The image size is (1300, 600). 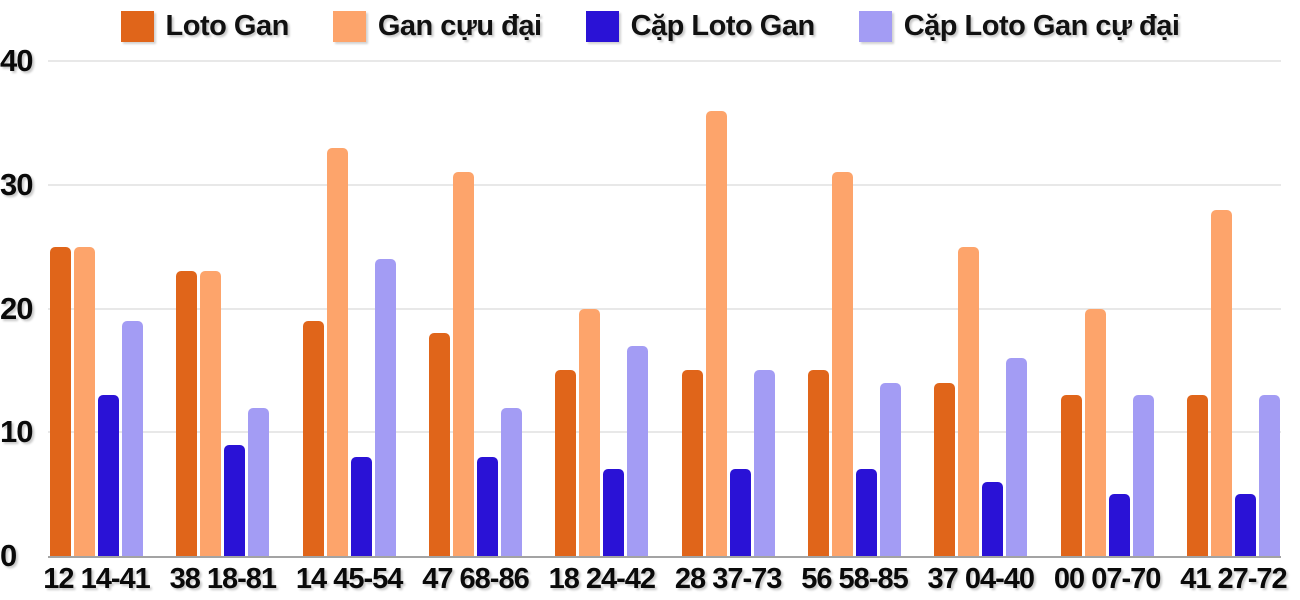 I want to click on legend-label: Loto Gan, so click(x=227, y=25).